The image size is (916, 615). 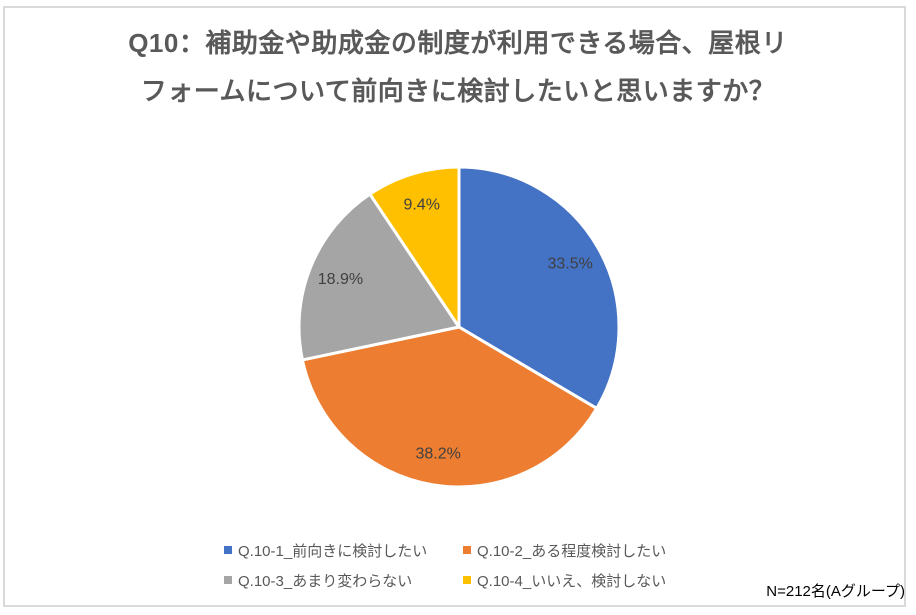 What do you see at coordinates (228, 580) in the screenshot?
I see `legend-swatch-gray-icon` at bounding box center [228, 580].